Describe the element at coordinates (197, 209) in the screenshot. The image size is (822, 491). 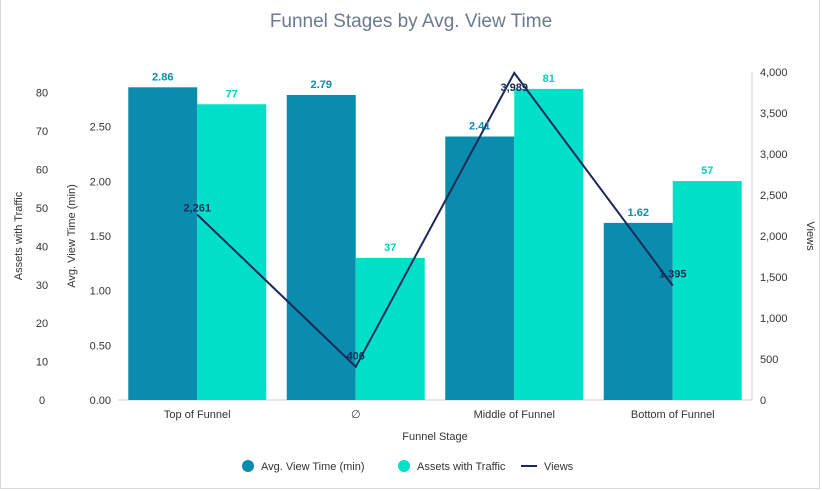
I see `data-label-views: 2,261` at that location.